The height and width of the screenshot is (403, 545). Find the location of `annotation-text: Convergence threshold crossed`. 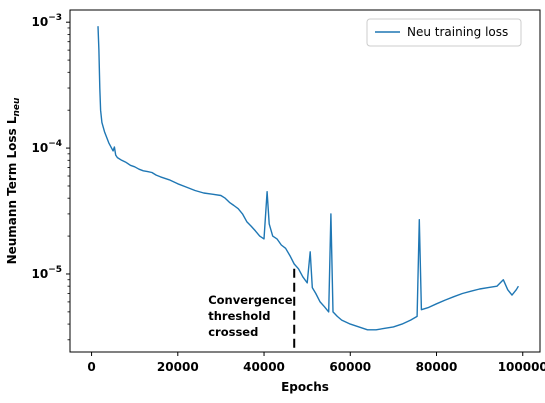

annotation-text: Convergence threshold crossed is located at coordinates (250, 316).